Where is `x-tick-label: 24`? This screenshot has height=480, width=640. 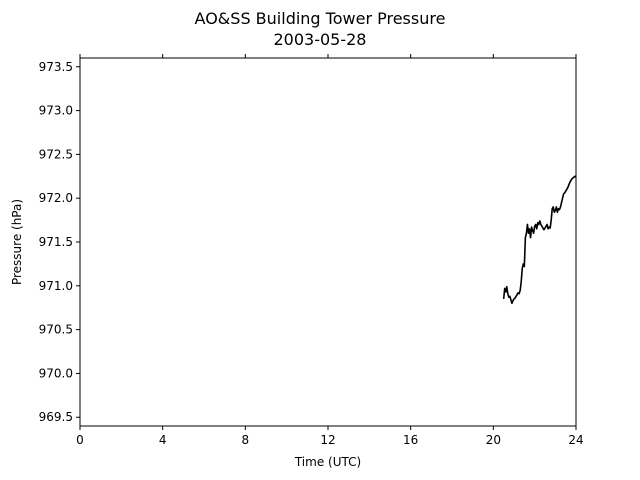
x-tick-label: 24 is located at coordinates (575, 440).